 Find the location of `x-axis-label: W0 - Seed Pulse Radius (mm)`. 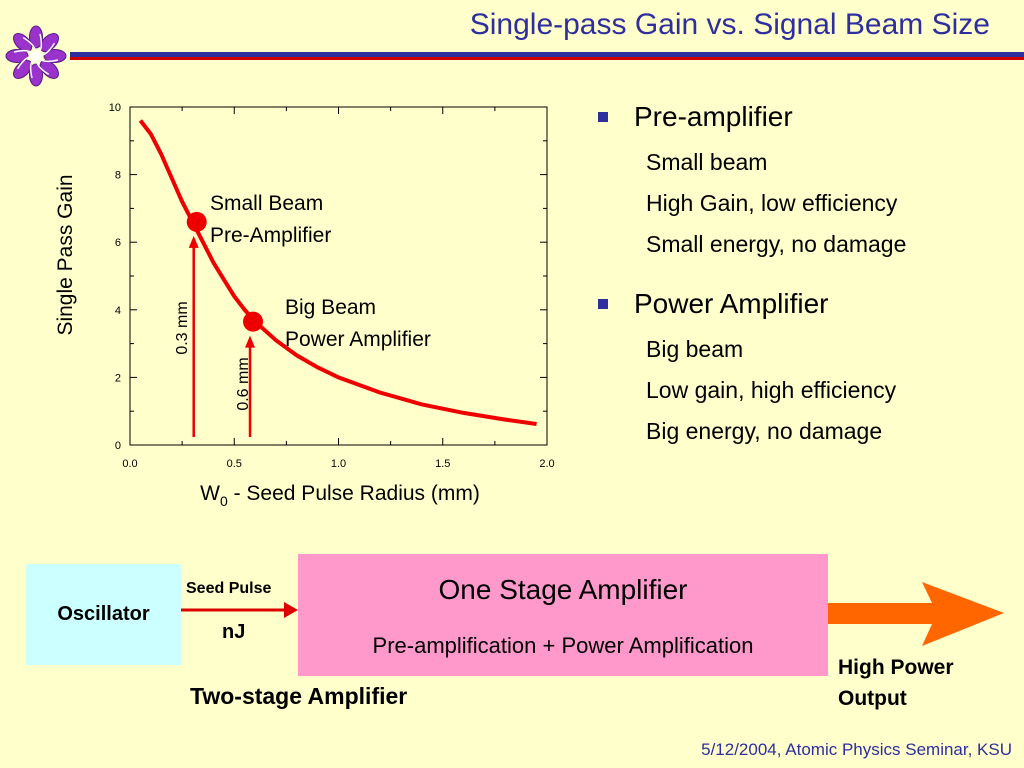

x-axis-label: W0 - Seed Pulse Radius (mm) is located at coordinates (340, 495).